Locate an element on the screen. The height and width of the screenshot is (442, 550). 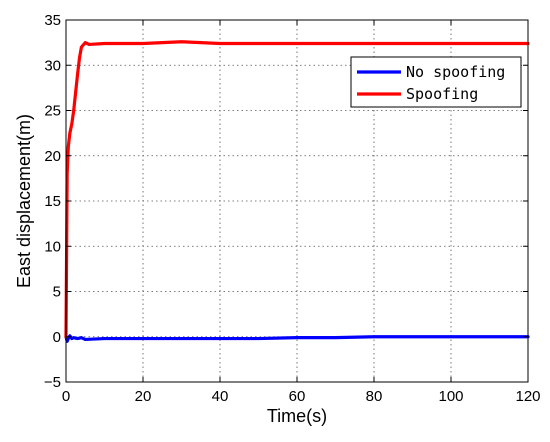
y-tick-label: 10 is located at coordinates (52, 246).